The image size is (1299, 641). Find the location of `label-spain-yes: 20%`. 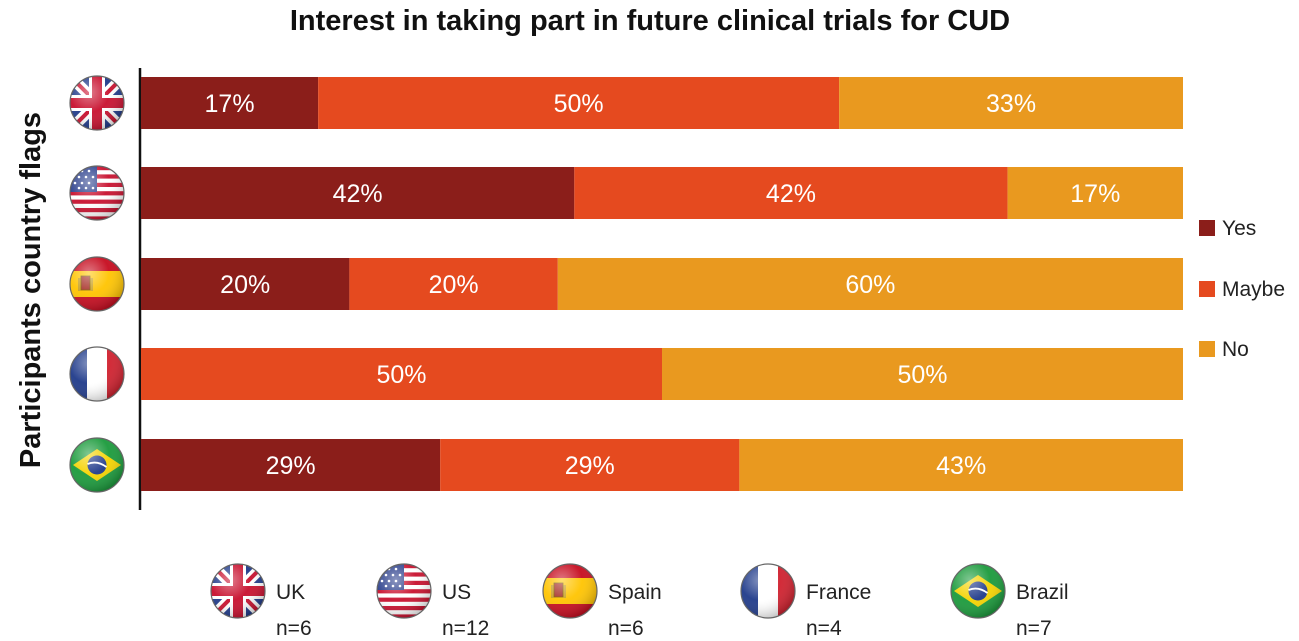

label-spain-yes: 20% is located at coordinates (245, 285).